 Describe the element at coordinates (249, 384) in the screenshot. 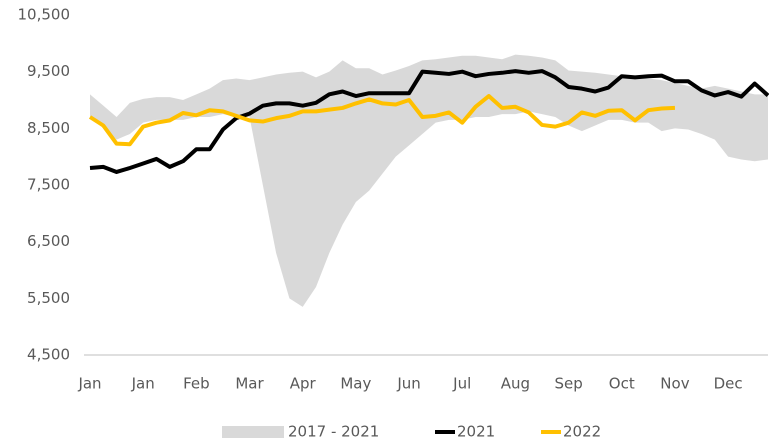

I see `x-tick-label: Mar` at that location.